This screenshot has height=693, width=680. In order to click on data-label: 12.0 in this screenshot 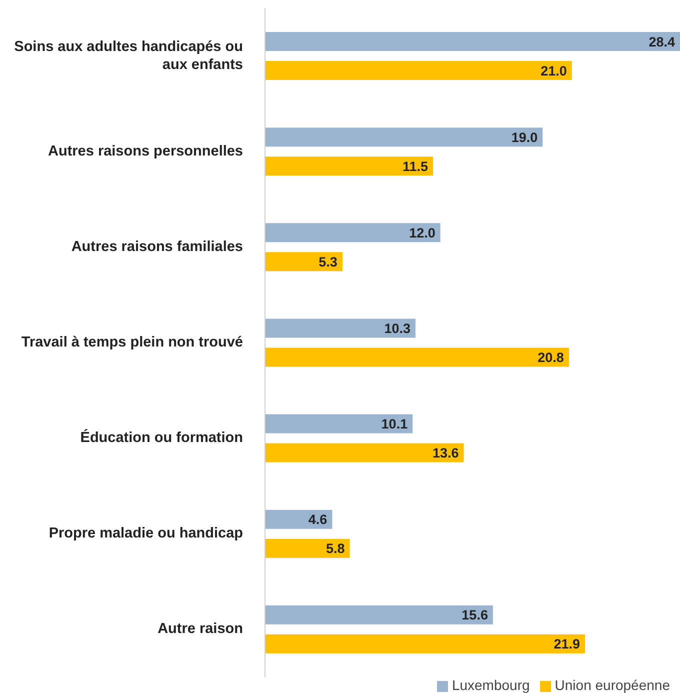, I will do `click(422, 232)`.